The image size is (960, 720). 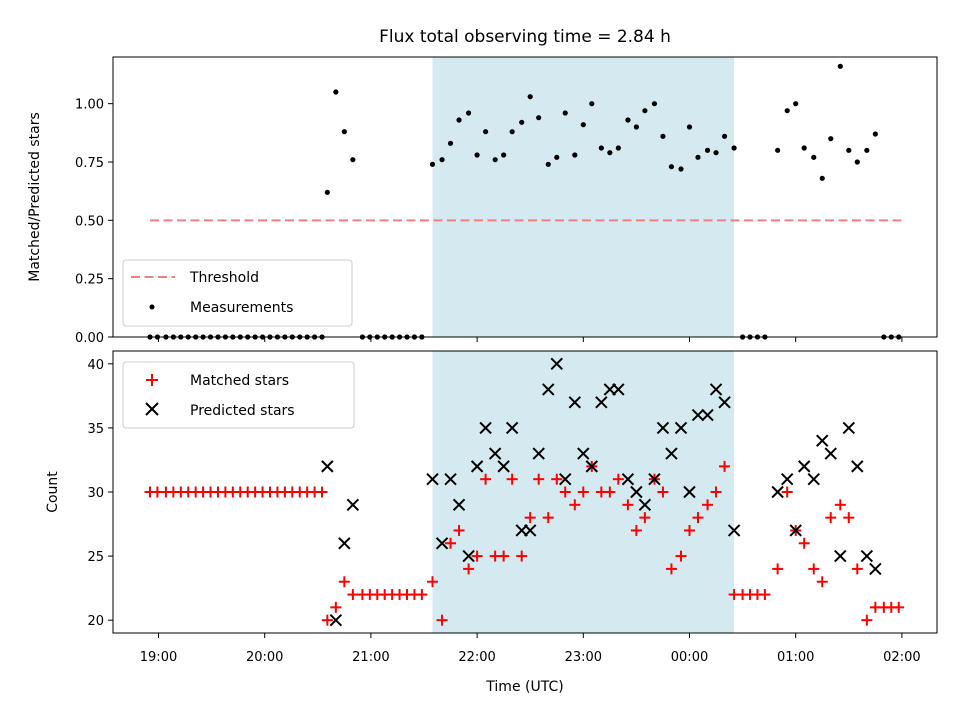 I want to click on top-y-tick-label: 0.50, so click(x=89, y=221).